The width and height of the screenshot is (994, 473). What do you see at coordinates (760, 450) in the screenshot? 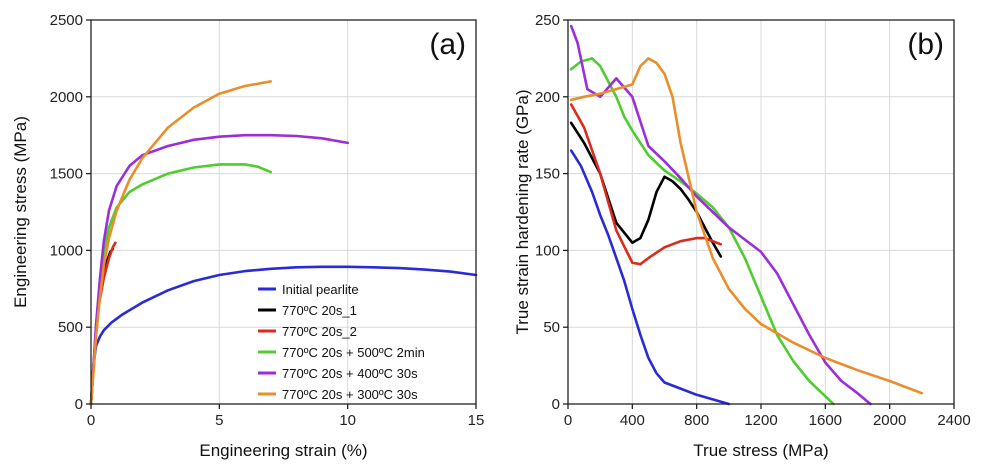
I see `panel-b-x-axis-label: True stress (MPa)` at bounding box center [760, 450].